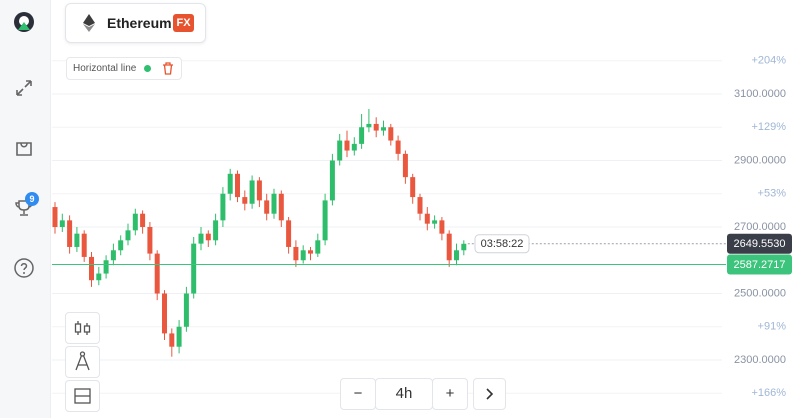  I want to click on timer-bg, so click(502, 244).